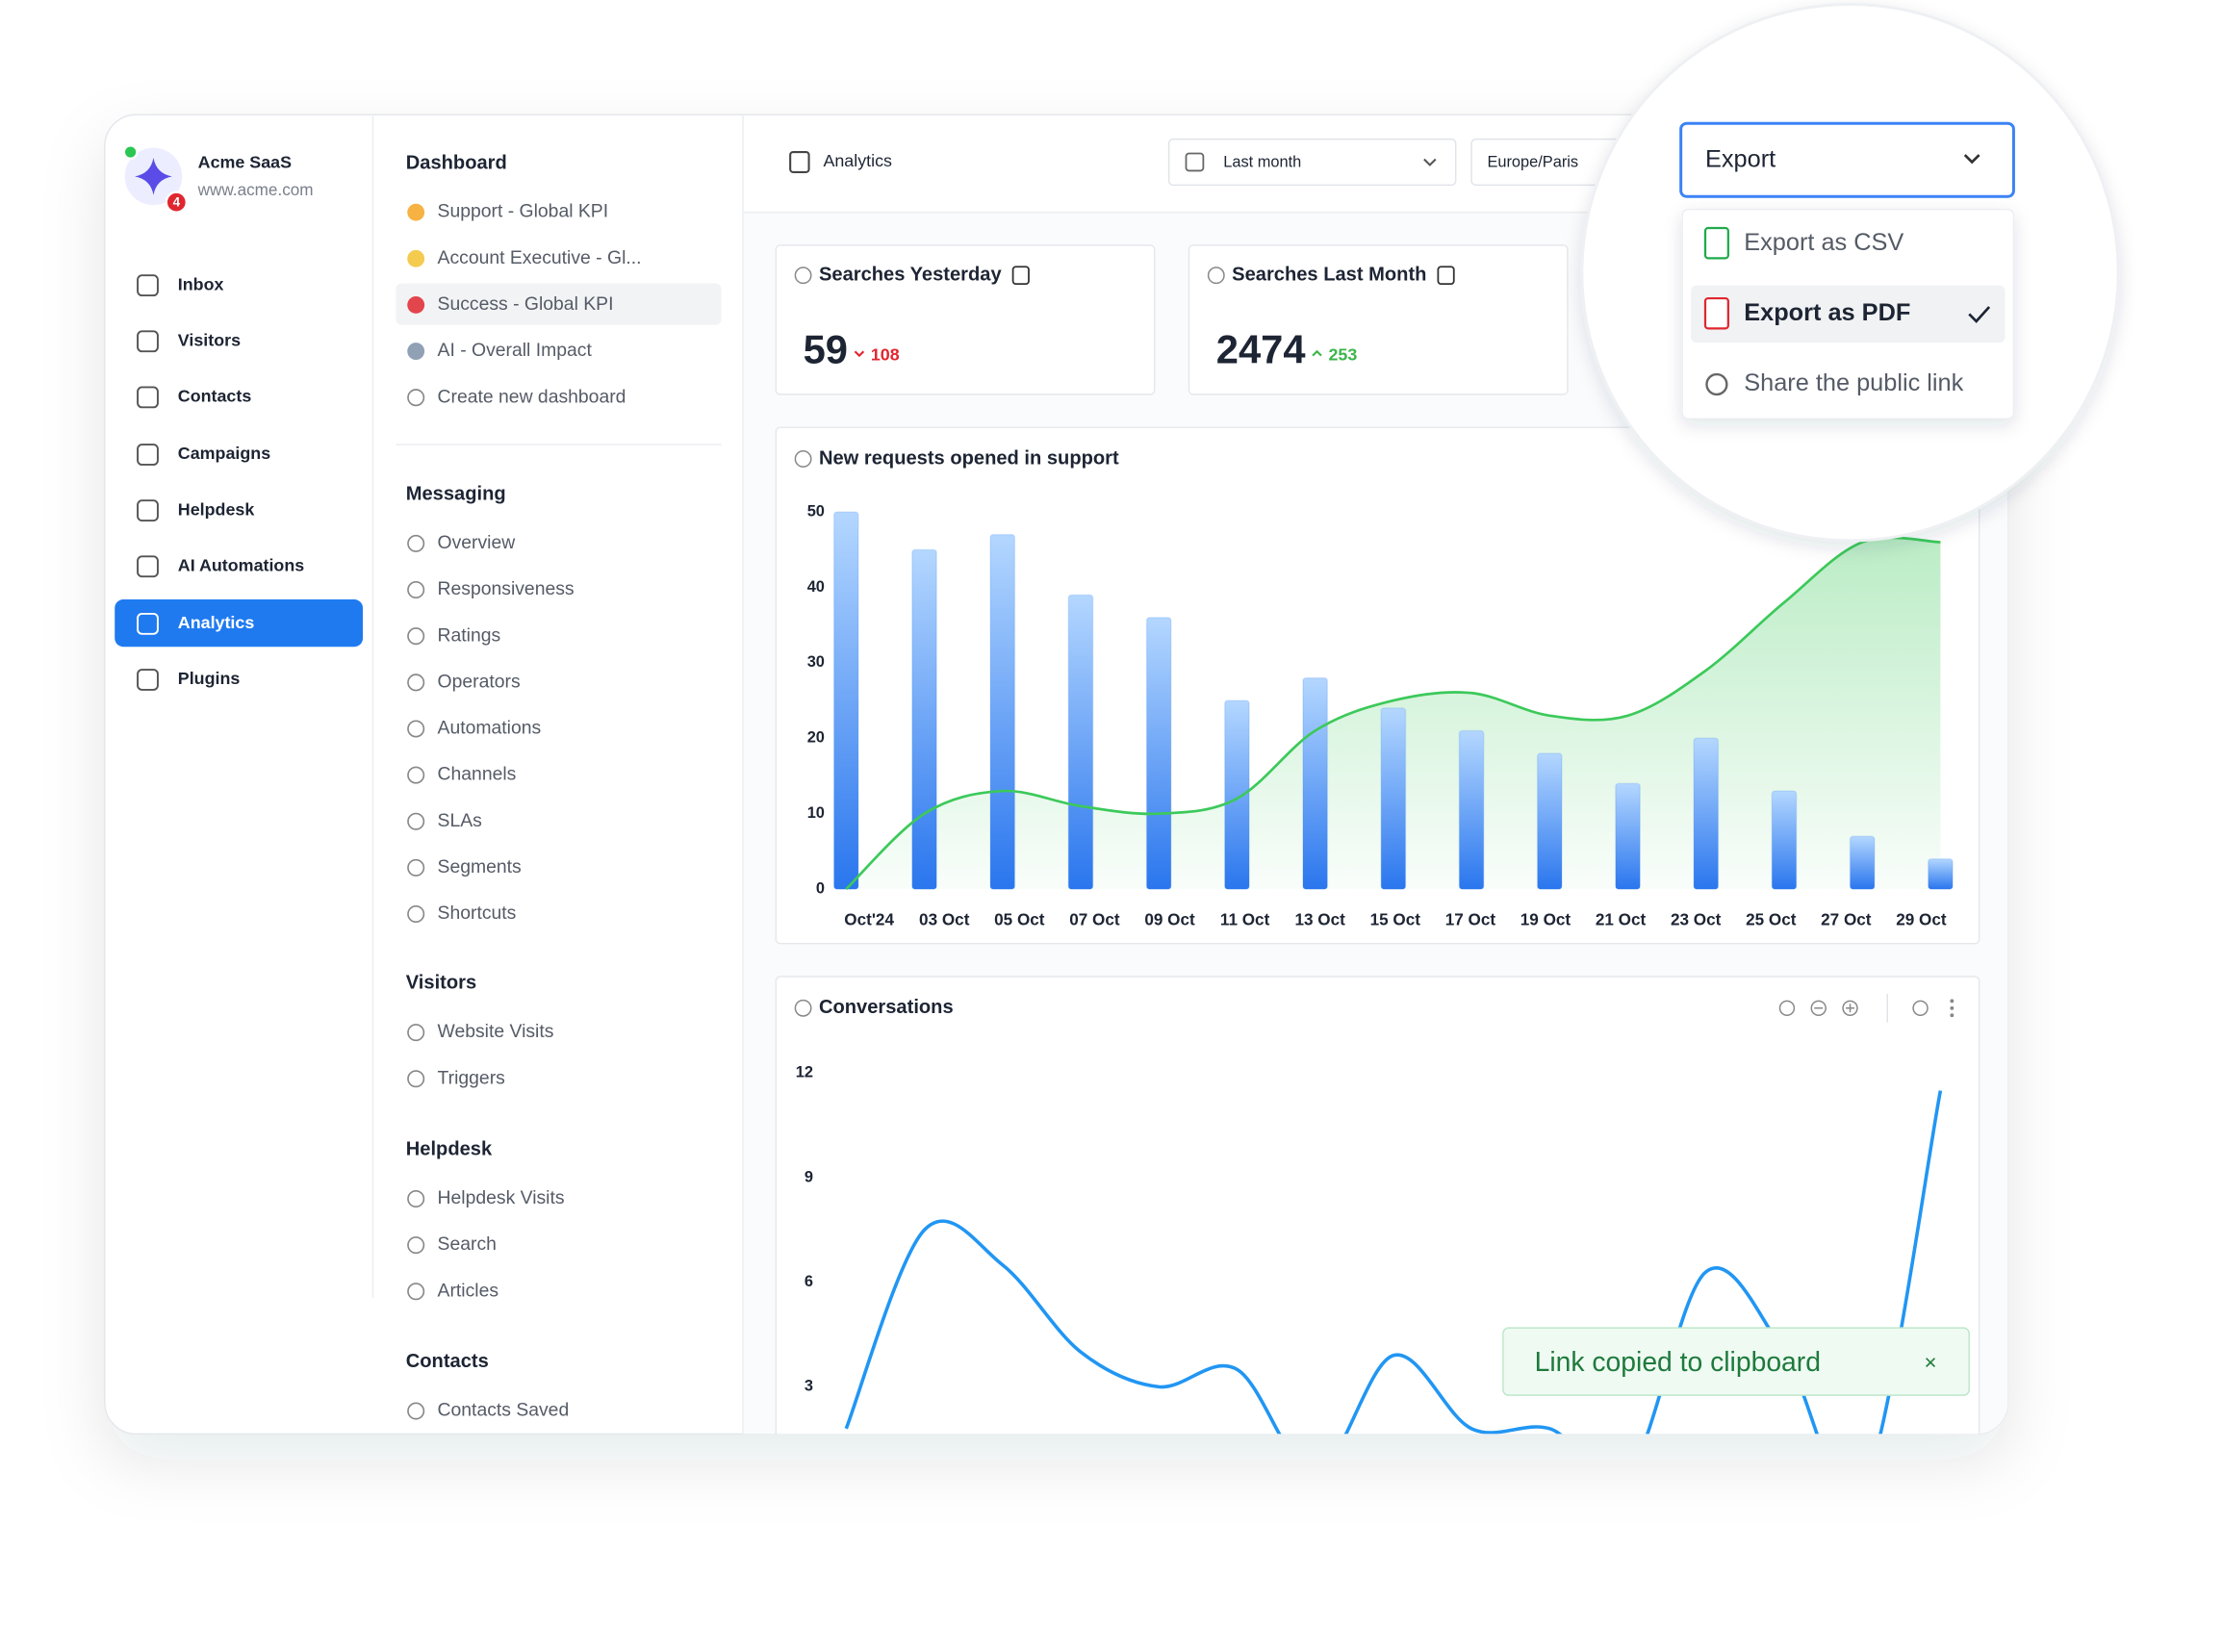 The image size is (2223, 1652). What do you see at coordinates (479, 681) in the screenshot?
I see `nav-item: Operators` at bounding box center [479, 681].